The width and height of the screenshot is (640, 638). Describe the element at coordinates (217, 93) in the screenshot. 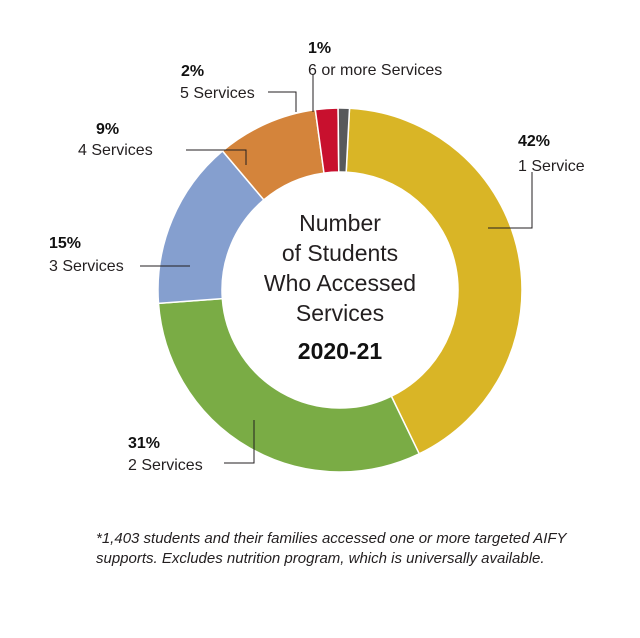

I see `slice-5-label: 5 Services` at that location.